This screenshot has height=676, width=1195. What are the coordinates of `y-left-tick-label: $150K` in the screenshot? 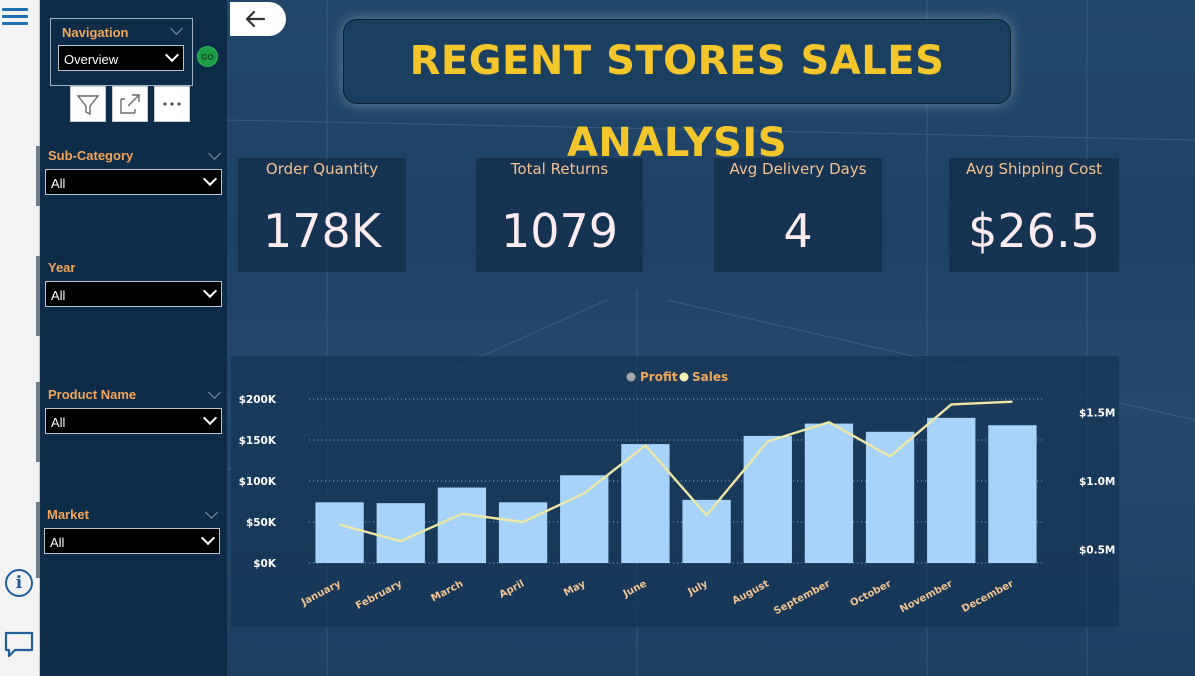 It's located at (258, 441).